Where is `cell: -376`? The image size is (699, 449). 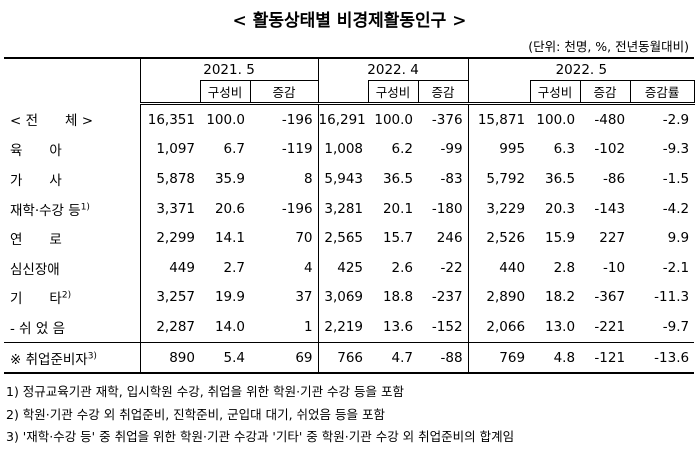
cell: -376 is located at coordinates (447, 119).